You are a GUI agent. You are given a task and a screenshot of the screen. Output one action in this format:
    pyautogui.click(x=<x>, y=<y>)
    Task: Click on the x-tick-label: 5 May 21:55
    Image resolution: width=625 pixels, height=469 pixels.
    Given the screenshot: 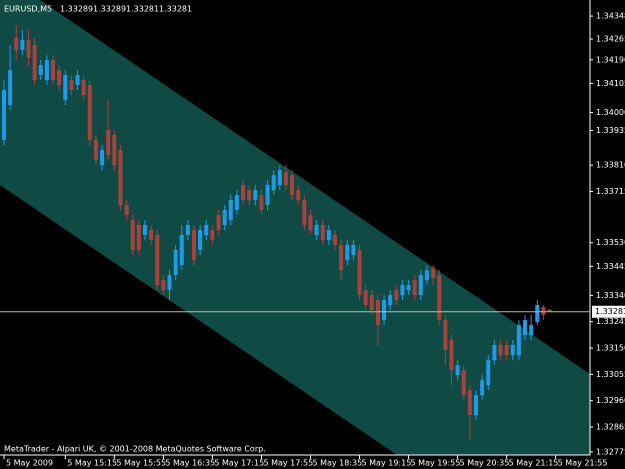 What is the action you would take?
    pyautogui.click(x=583, y=463)
    